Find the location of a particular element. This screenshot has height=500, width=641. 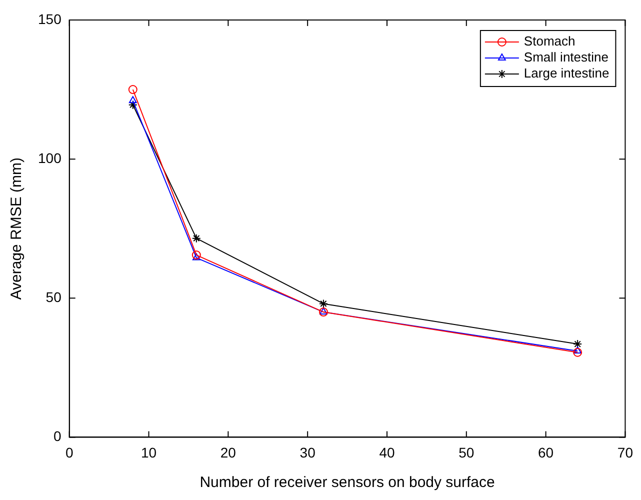

legend-label: Stomach is located at coordinates (550, 41).